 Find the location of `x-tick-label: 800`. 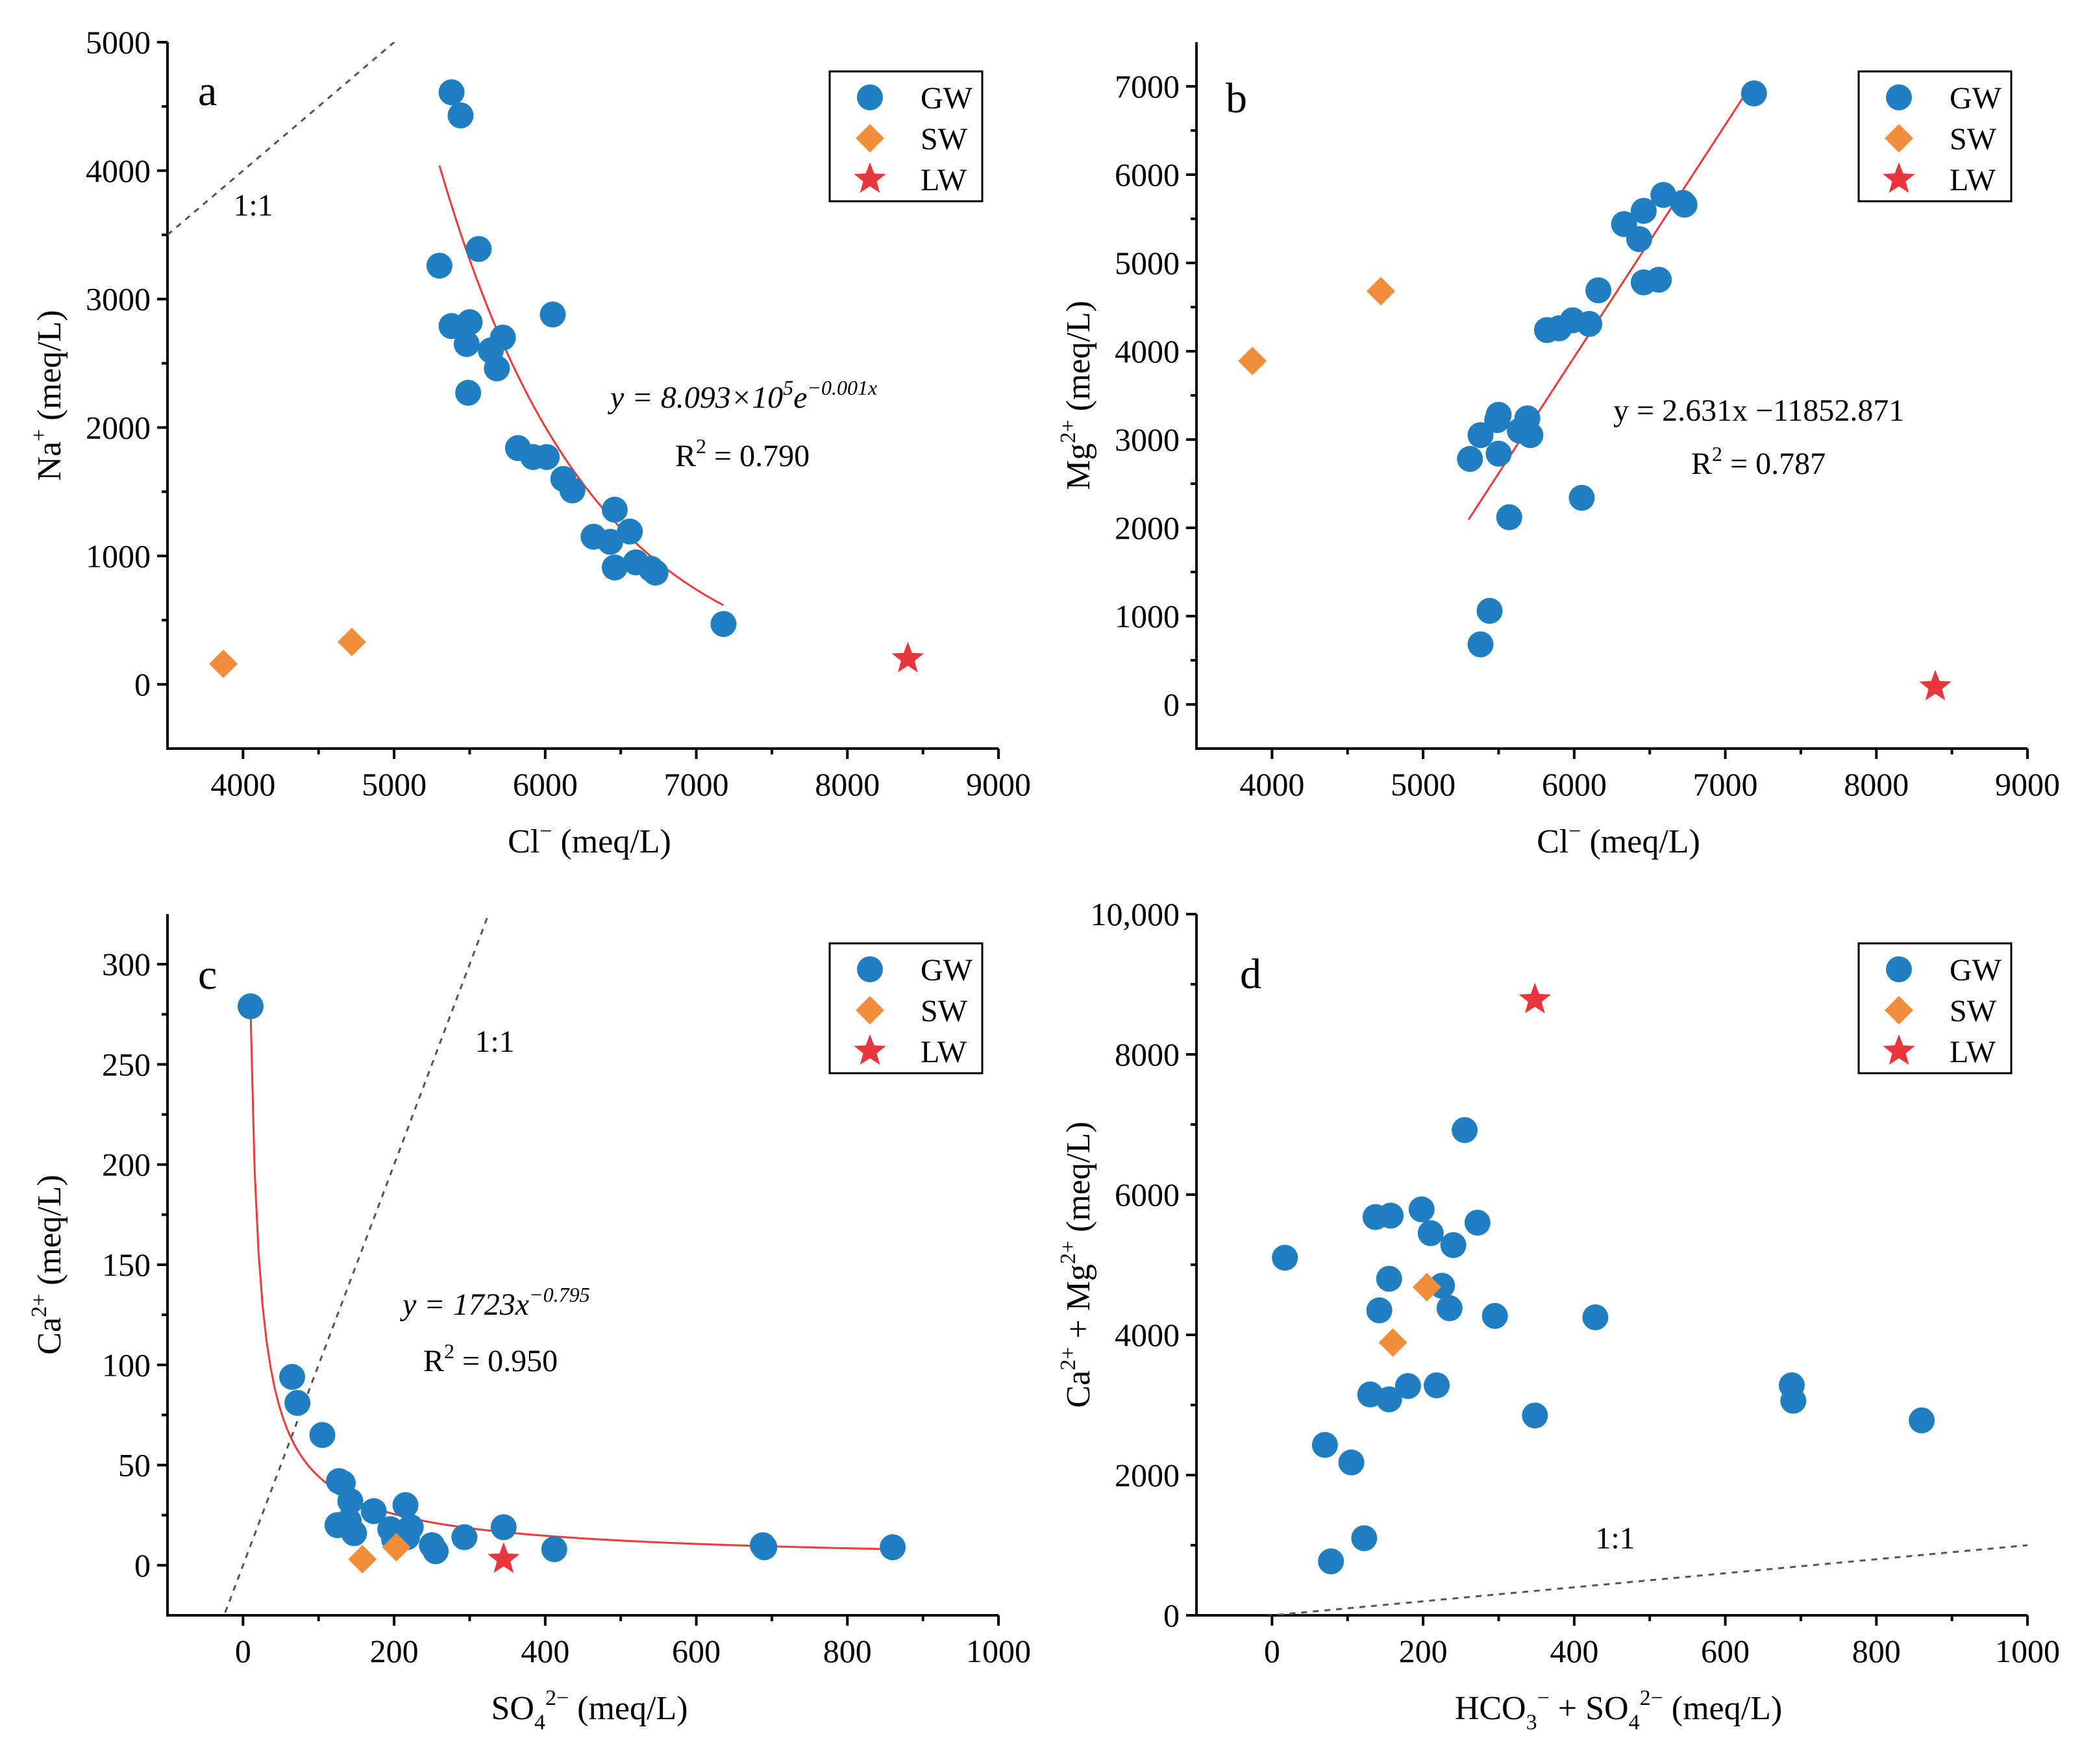

x-tick-label: 800 is located at coordinates (1876, 1651).